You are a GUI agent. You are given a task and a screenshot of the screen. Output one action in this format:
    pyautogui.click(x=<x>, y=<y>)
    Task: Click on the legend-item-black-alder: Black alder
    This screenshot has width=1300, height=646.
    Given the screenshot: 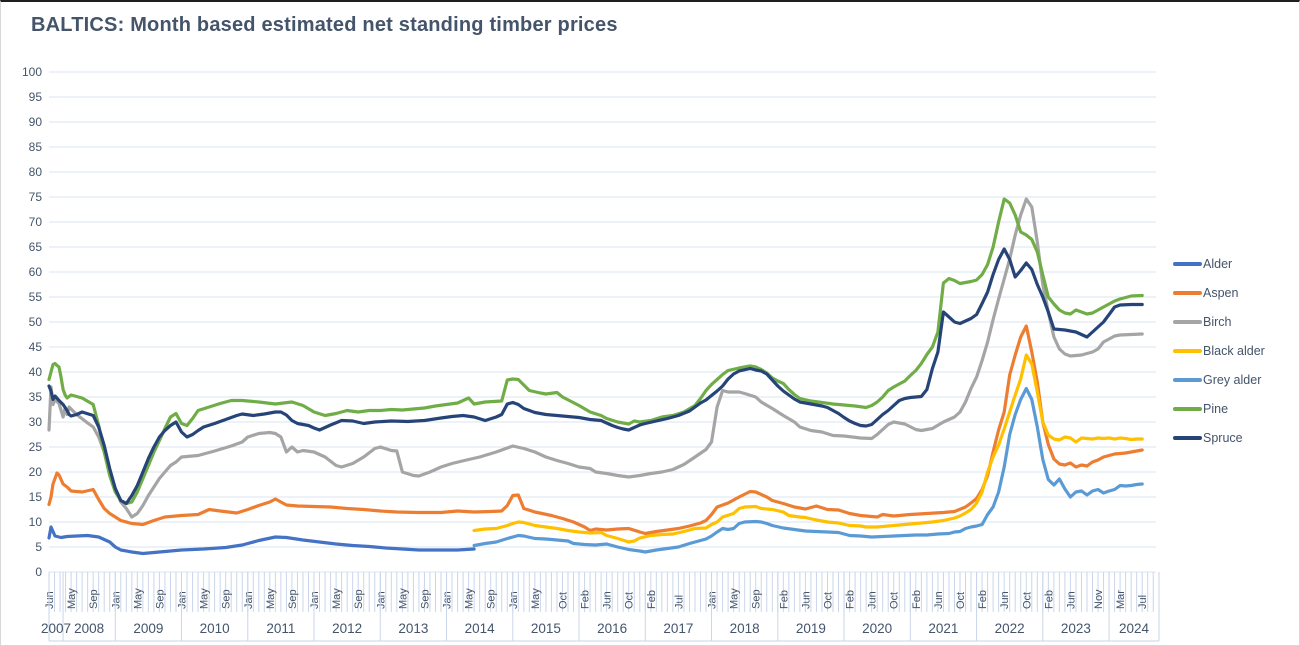 What is the action you would take?
    pyautogui.click(x=1219, y=350)
    